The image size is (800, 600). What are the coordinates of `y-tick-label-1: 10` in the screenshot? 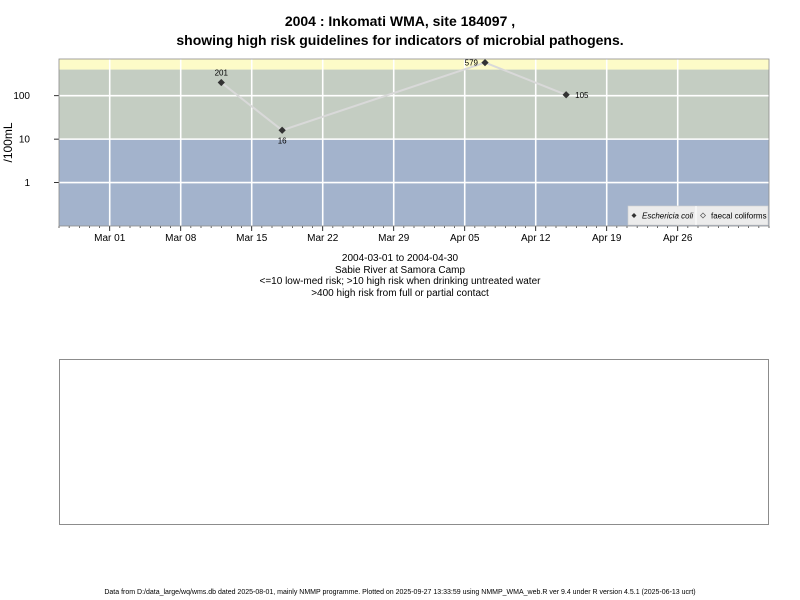 It's located at (25, 140).